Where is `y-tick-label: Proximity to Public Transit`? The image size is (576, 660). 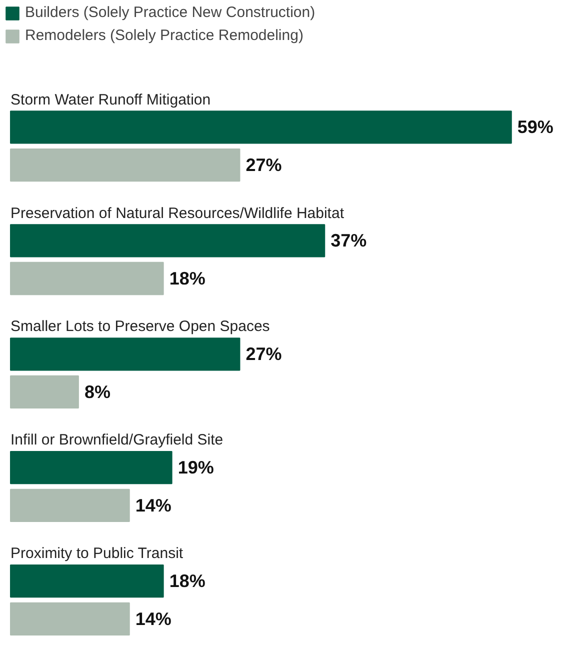
y-tick-label: Proximity to Public Transit is located at coordinates (97, 553).